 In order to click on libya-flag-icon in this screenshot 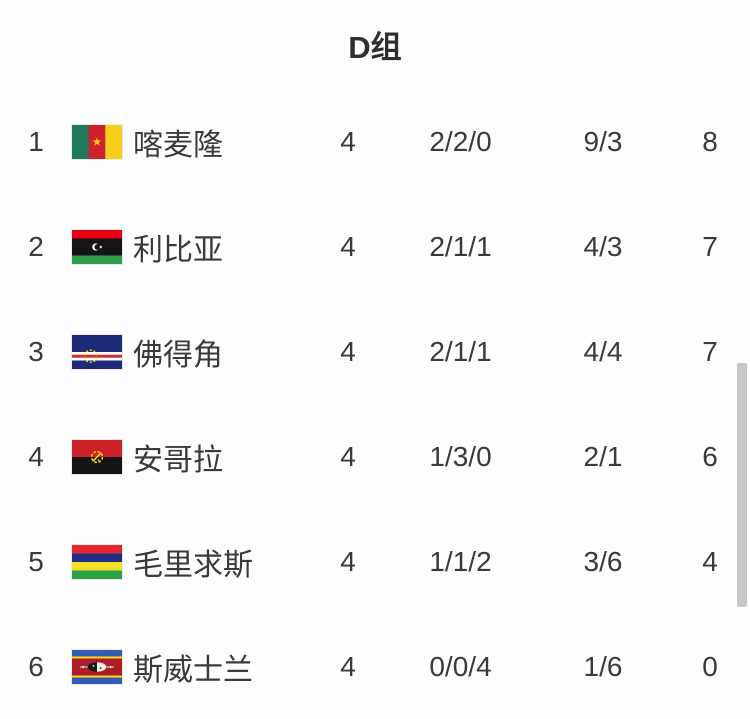, I will do `click(97, 246)`.